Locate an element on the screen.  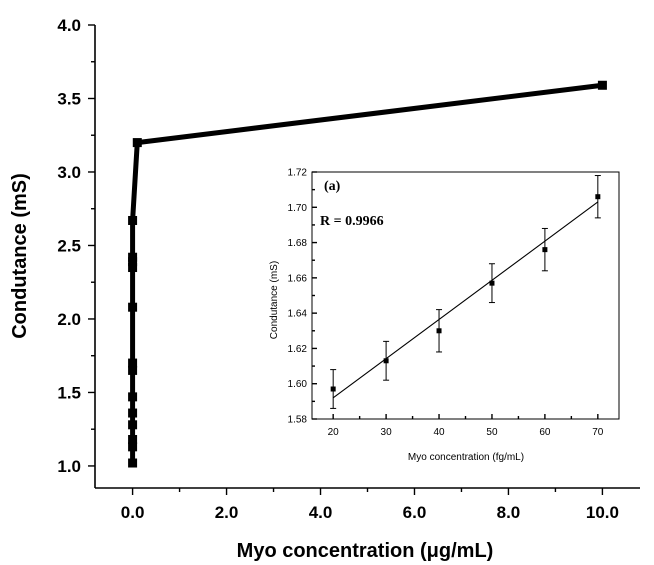
main-x-tick-label: 0.0 is located at coordinates (133, 512).